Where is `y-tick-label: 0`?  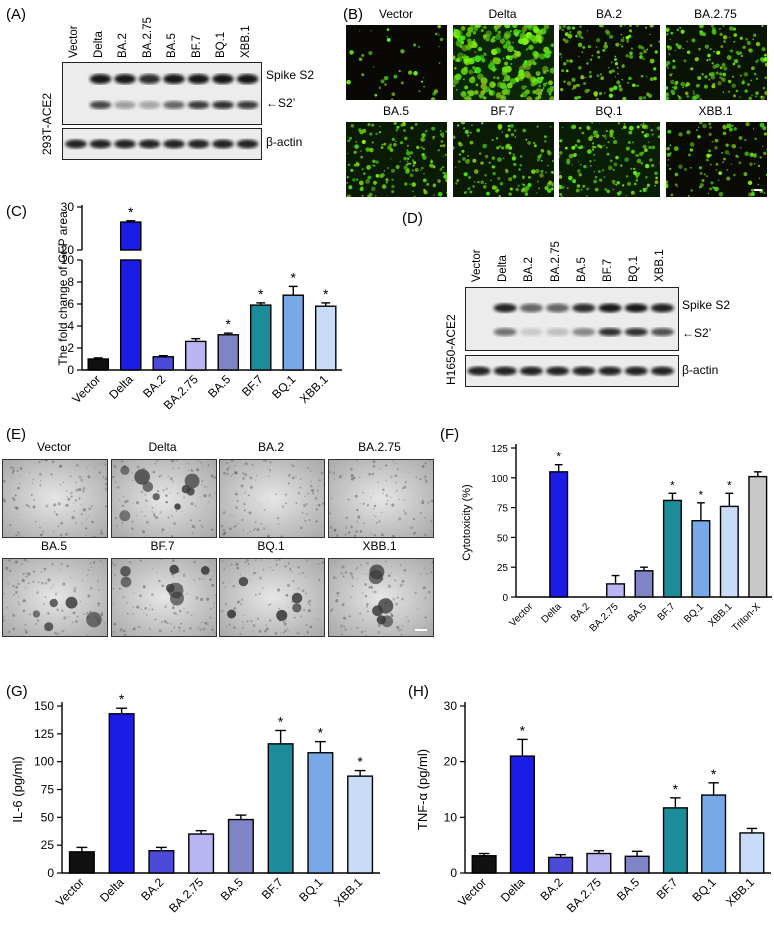 y-tick-label: 0 is located at coordinates (70, 370).